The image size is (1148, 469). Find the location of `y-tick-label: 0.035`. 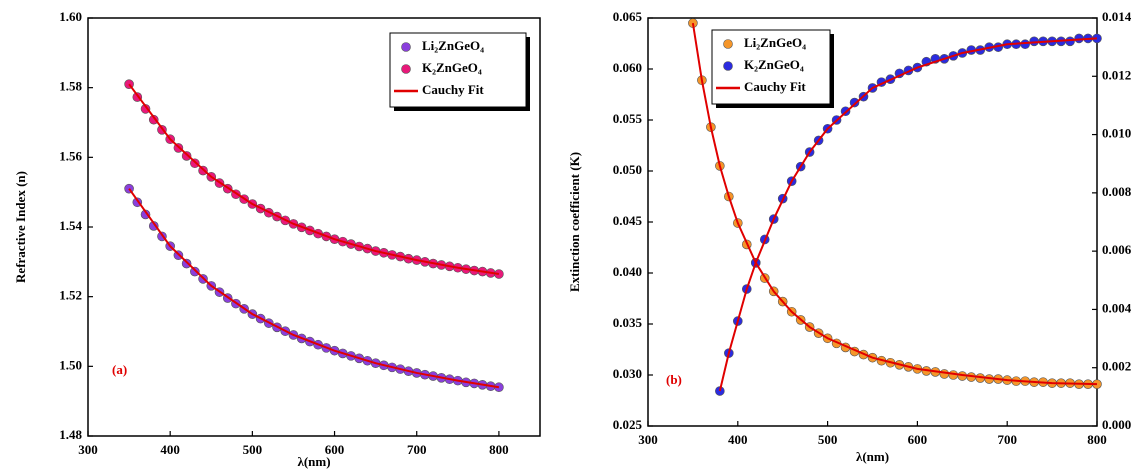

y-tick-label: 0.035 is located at coordinates (628, 322).